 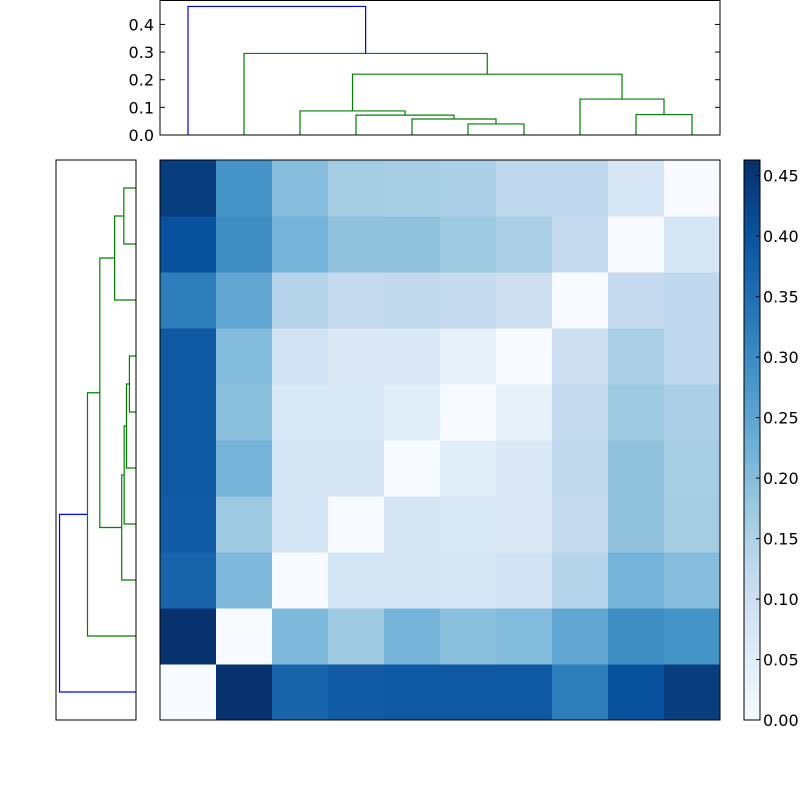 What do you see at coordinates (781, 236) in the screenshot?
I see `colorbar-tick-label: 0.40` at bounding box center [781, 236].